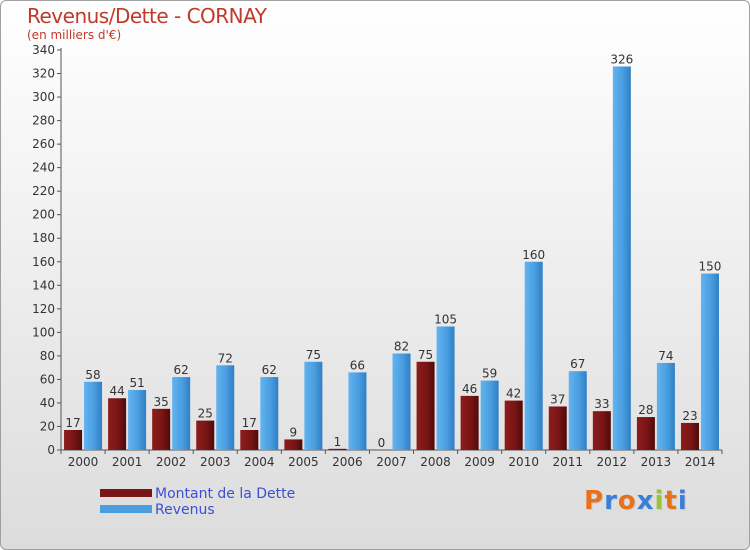 The width and height of the screenshot is (750, 550). I want to click on data-label-revenue: 58, so click(92, 375).